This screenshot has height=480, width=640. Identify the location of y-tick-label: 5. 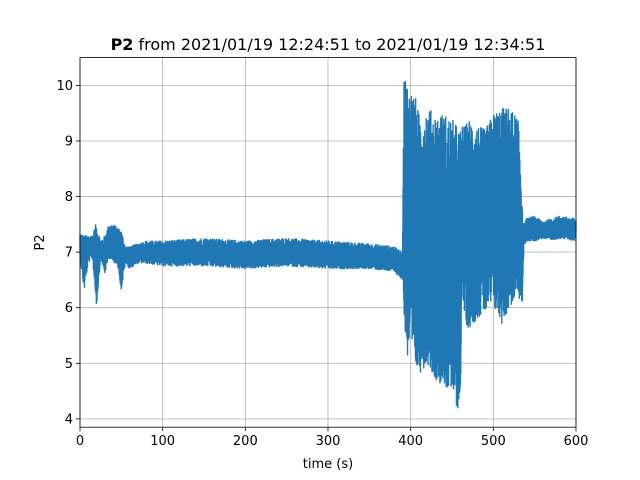
(69, 364).